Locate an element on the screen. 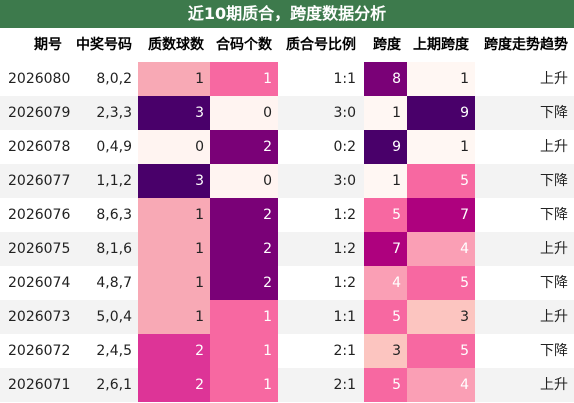 The height and width of the screenshot is (403, 574). cell-ratio: 0:2 is located at coordinates (344, 147).